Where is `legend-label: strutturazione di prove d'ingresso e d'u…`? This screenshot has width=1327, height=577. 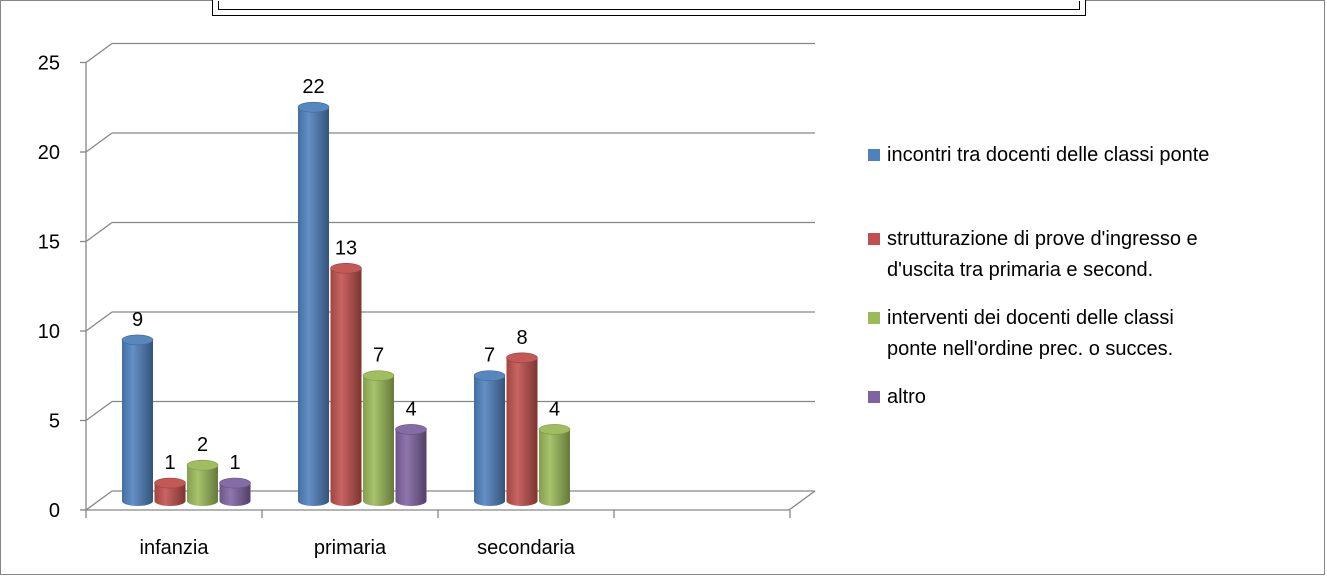 legend-label: strutturazione di prove d'ingresso e d'u… is located at coordinates (1042, 254).